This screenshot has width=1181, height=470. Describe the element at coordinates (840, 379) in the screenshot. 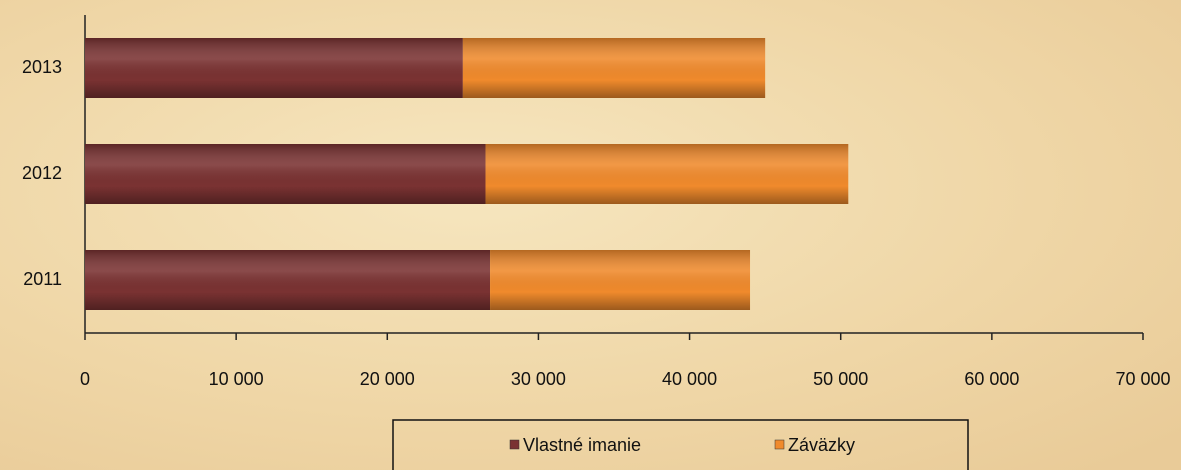

I see `x-tick-label: 50 000` at that location.